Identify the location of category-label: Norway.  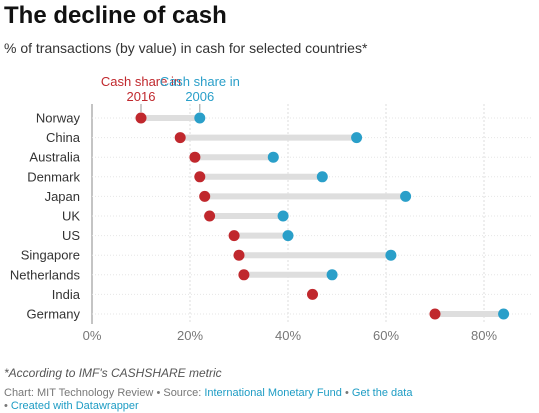
(58, 118).